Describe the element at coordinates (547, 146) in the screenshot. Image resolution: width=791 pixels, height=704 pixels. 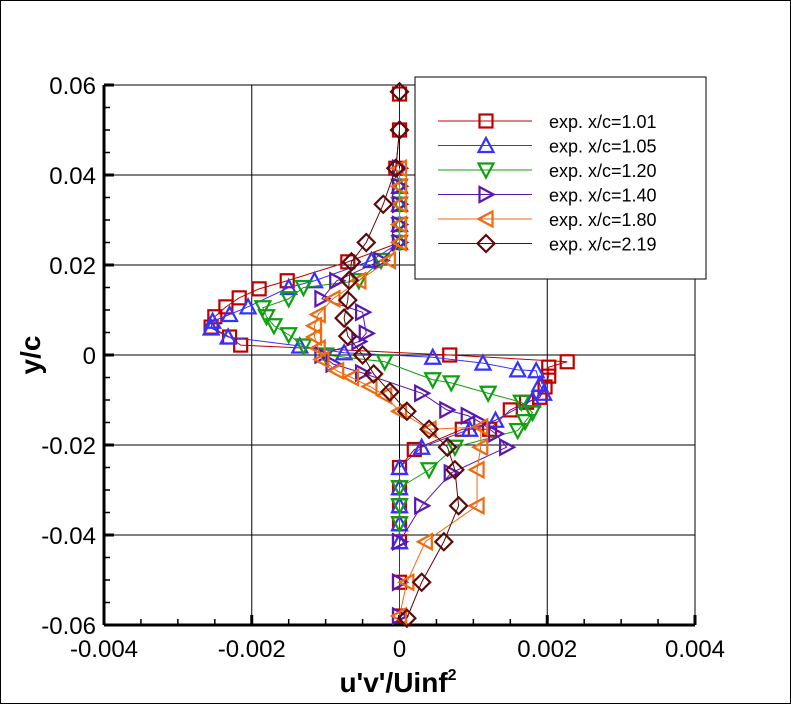
I see `legend-entry: exp. x/c=1.05` at that location.